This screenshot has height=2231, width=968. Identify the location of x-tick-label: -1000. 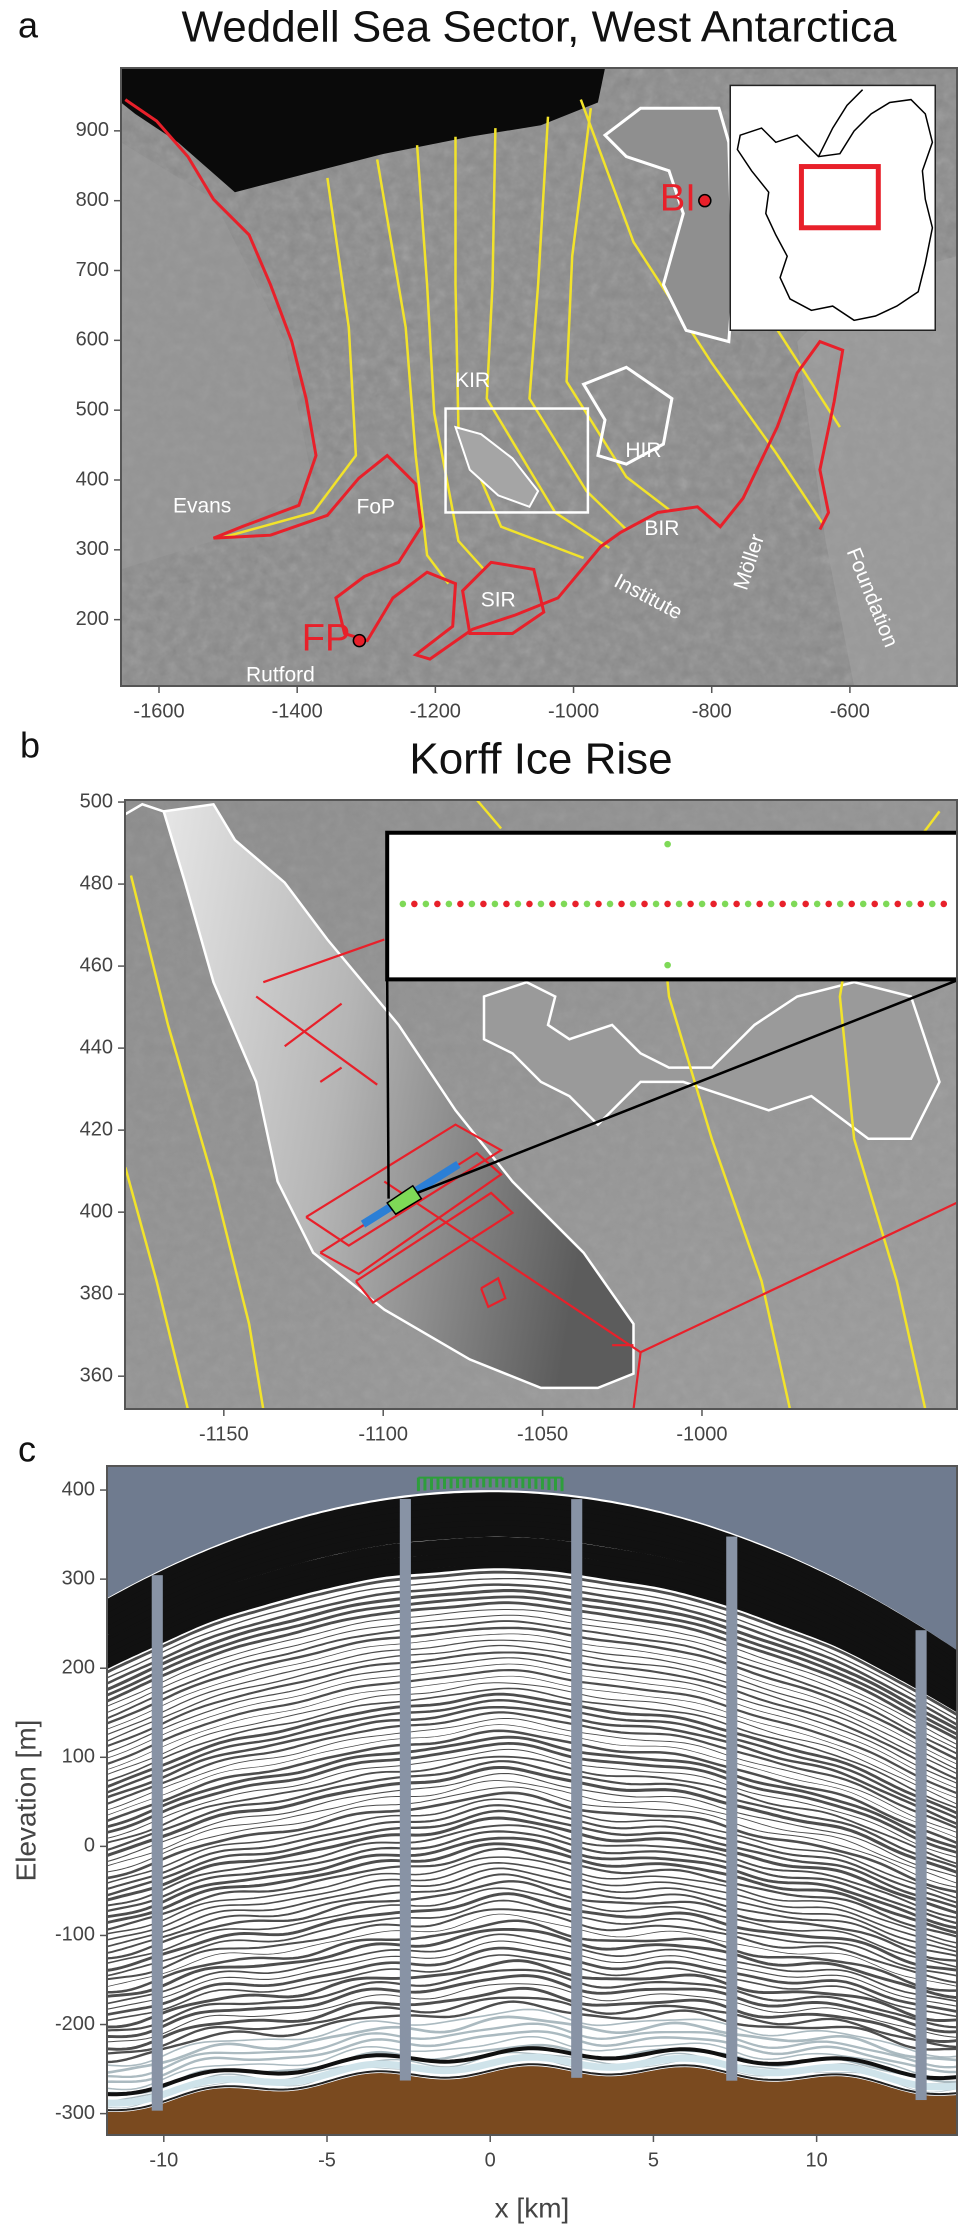
(701, 1434).